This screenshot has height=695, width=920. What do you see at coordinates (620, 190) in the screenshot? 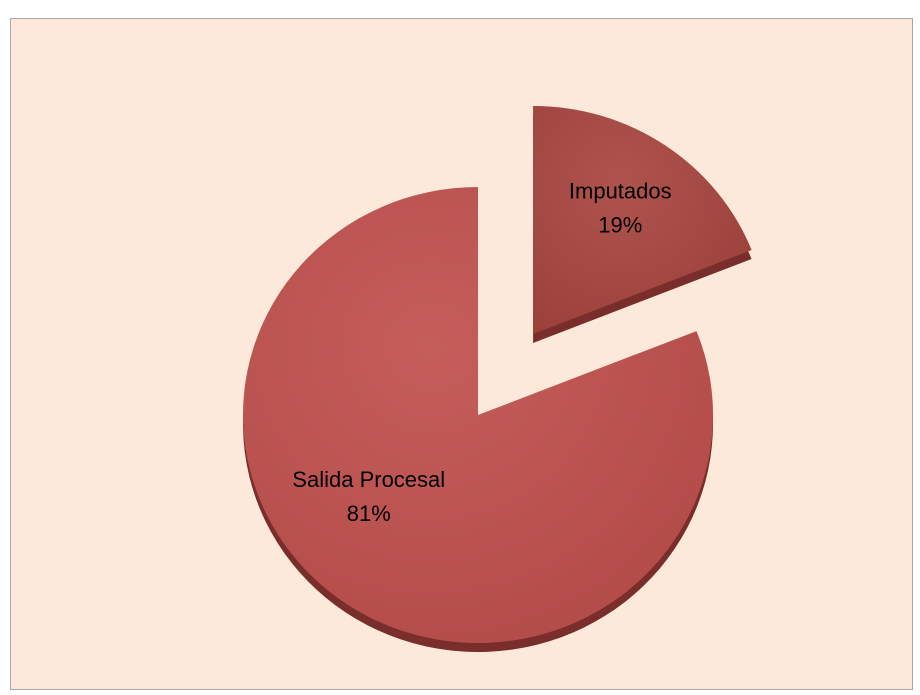
I see `data-label-name: Imputados` at bounding box center [620, 190].